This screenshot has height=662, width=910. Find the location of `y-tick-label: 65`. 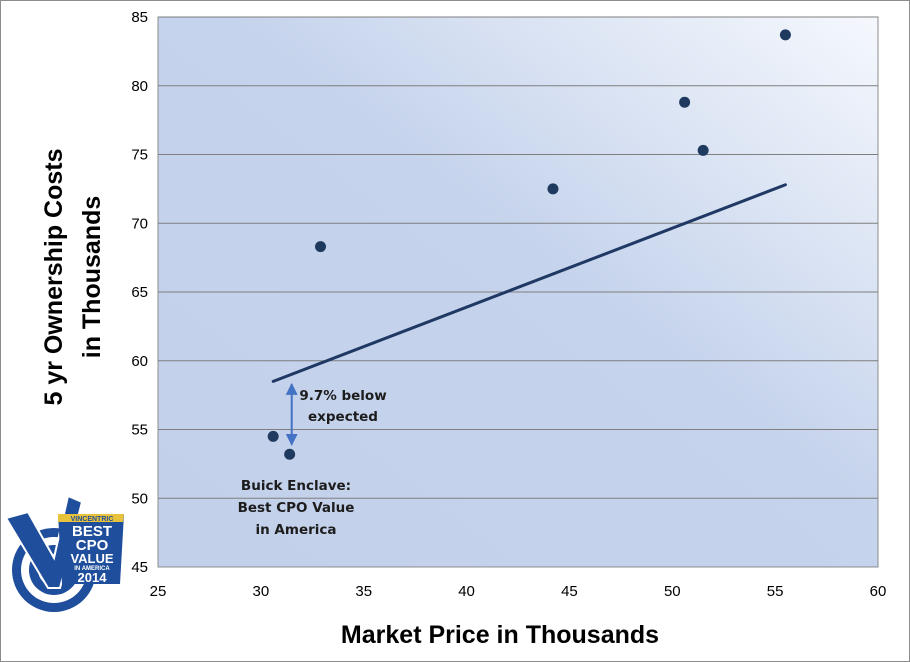

y-tick-label: 65 is located at coordinates (139, 292).